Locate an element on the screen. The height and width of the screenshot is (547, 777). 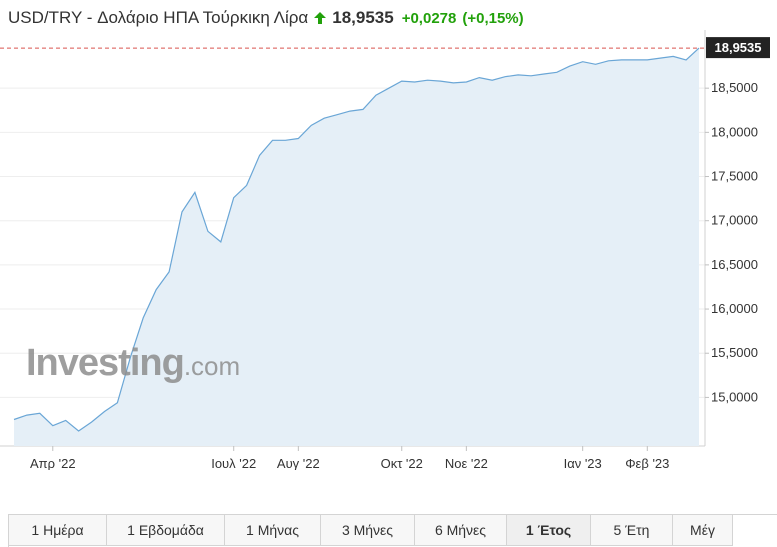
last-price-label: 18,9535 is located at coordinates (738, 48).